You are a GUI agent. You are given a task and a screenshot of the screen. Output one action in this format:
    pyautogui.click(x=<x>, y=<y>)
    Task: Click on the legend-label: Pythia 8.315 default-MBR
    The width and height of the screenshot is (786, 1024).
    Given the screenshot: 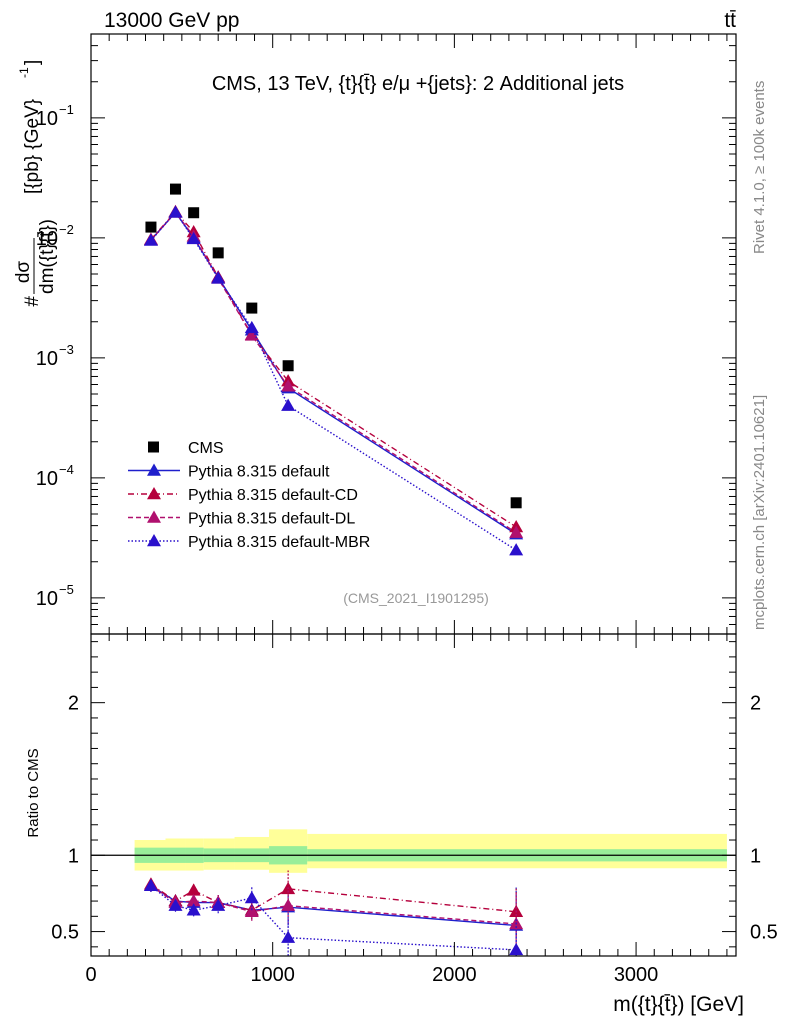 What is the action you would take?
    pyautogui.click(x=279, y=542)
    